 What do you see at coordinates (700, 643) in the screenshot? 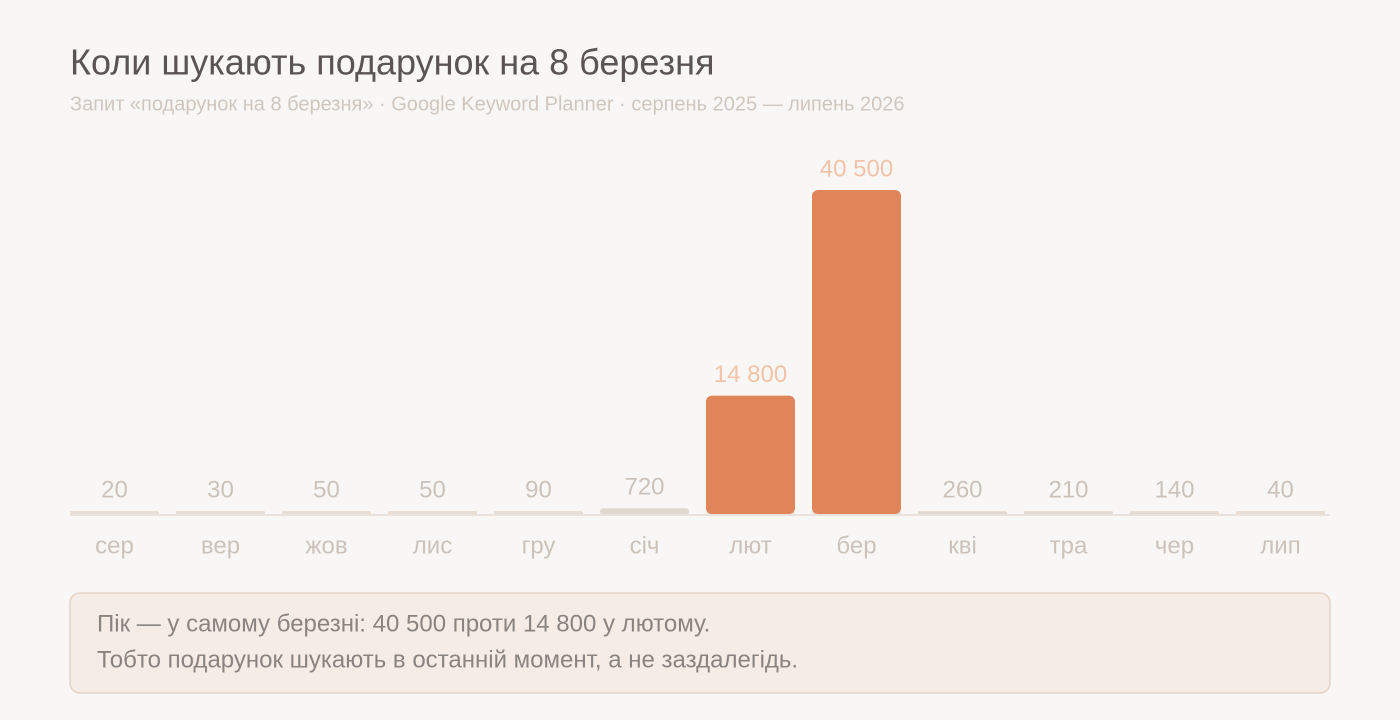
I see `note-box` at bounding box center [700, 643].